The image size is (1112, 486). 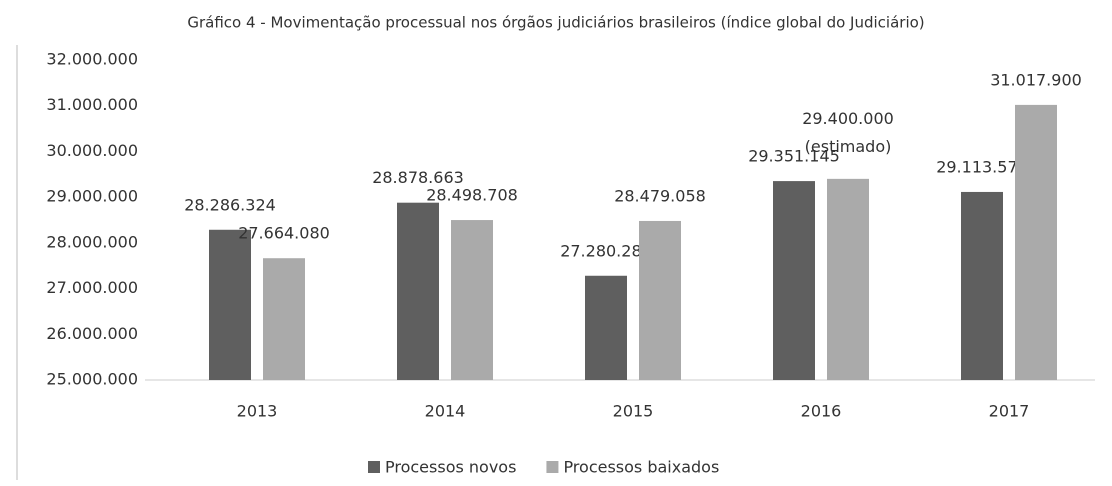 What do you see at coordinates (450, 467) in the screenshot?
I see `legend-label: Processos novos` at bounding box center [450, 467].